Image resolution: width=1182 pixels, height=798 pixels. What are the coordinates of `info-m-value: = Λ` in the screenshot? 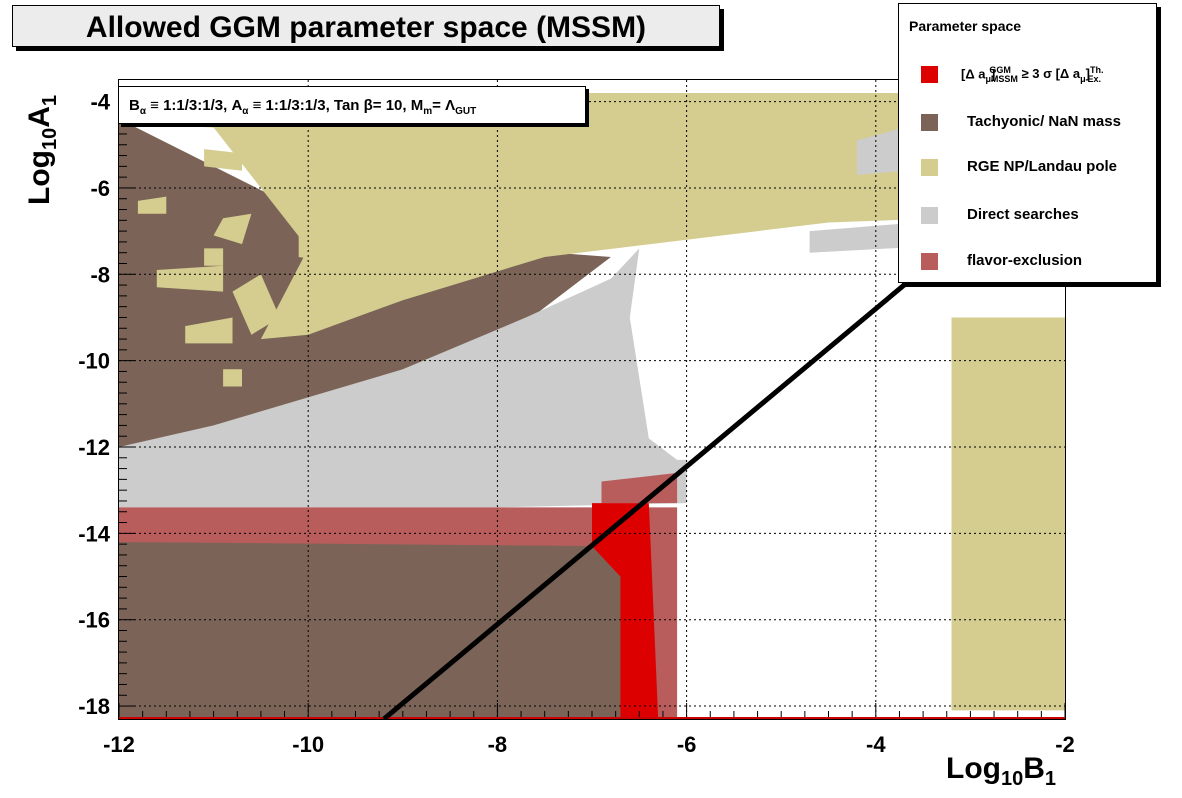 It's located at (444, 105).